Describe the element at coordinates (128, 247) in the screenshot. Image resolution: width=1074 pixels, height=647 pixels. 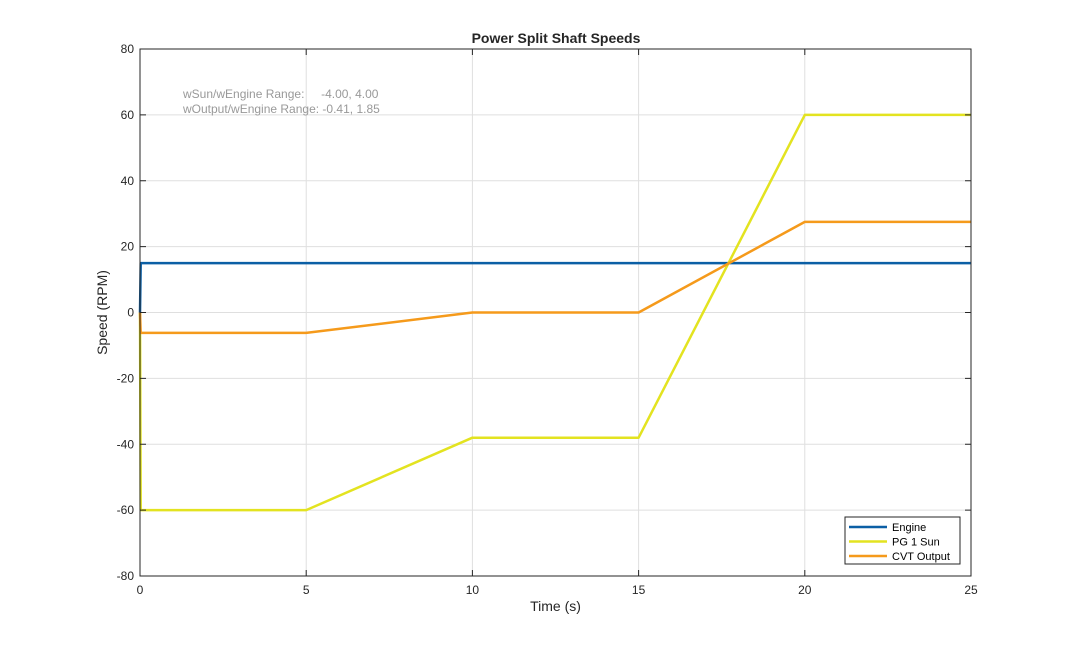
I see `y-tick-label: 20` at that location.